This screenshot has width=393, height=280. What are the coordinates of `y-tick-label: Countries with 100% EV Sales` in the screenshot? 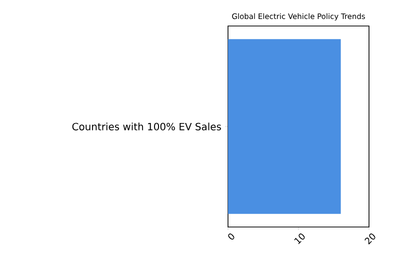 It's located at (146, 126).